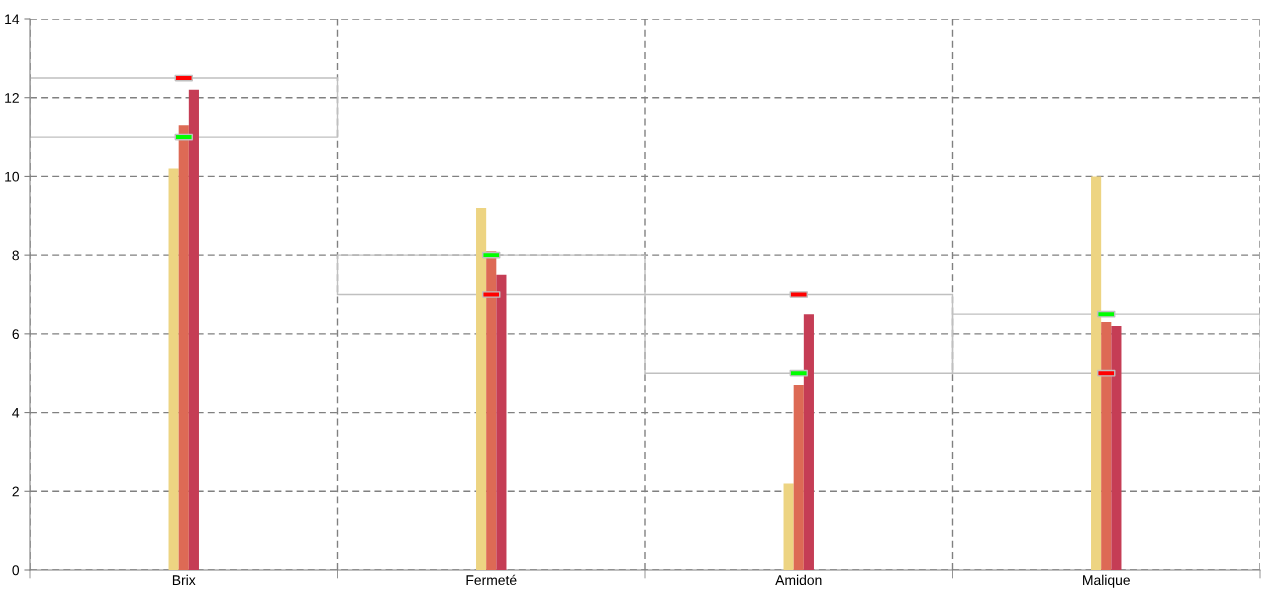  Describe the element at coordinates (12, 19) in the screenshot. I see `y-tick-label: 14` at that location.